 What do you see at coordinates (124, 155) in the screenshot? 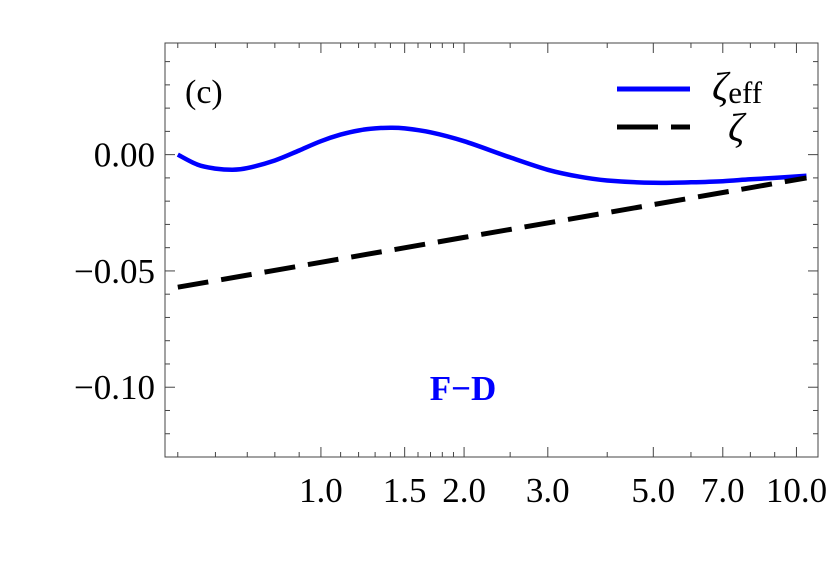
I see `y-tick-label: 0.00` at bounding box center [124, 155].